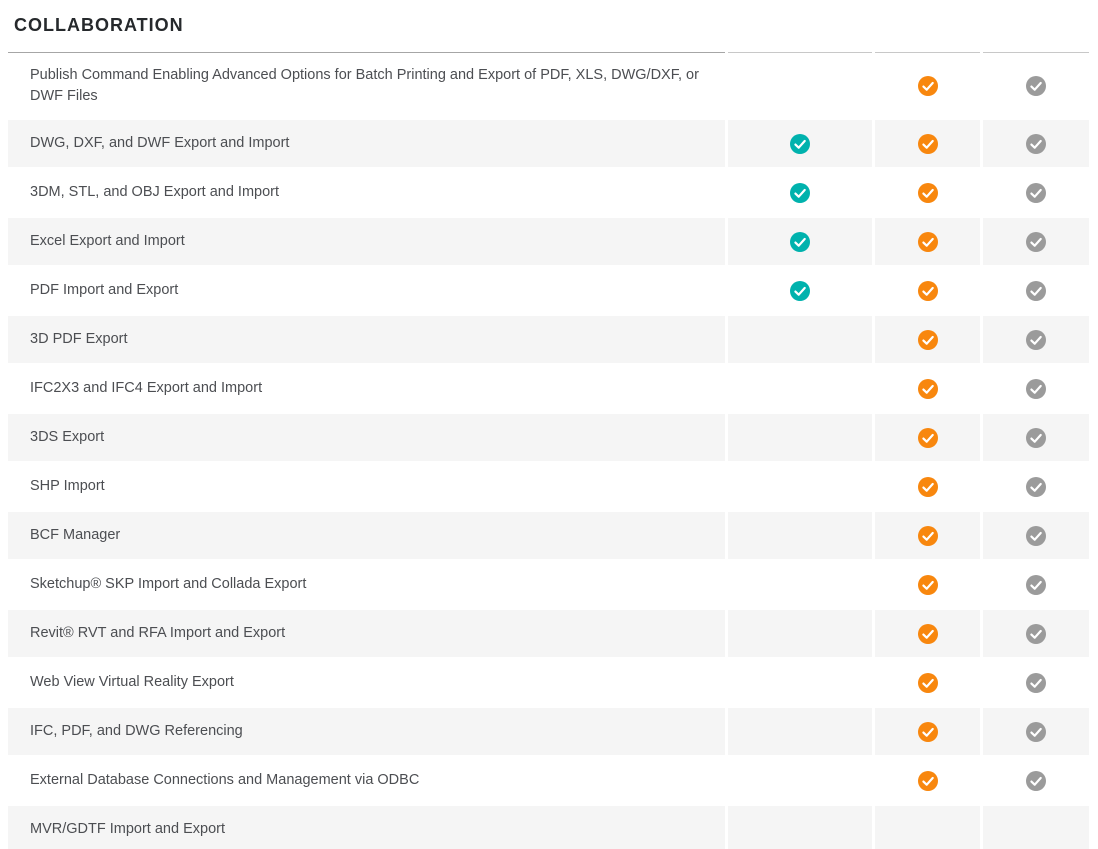 This screenshot has height=849, width=1098. Describe the element at coordinates (104, 290) in the screenshot. I see `feature-label: PDF Import and Export` at that location.